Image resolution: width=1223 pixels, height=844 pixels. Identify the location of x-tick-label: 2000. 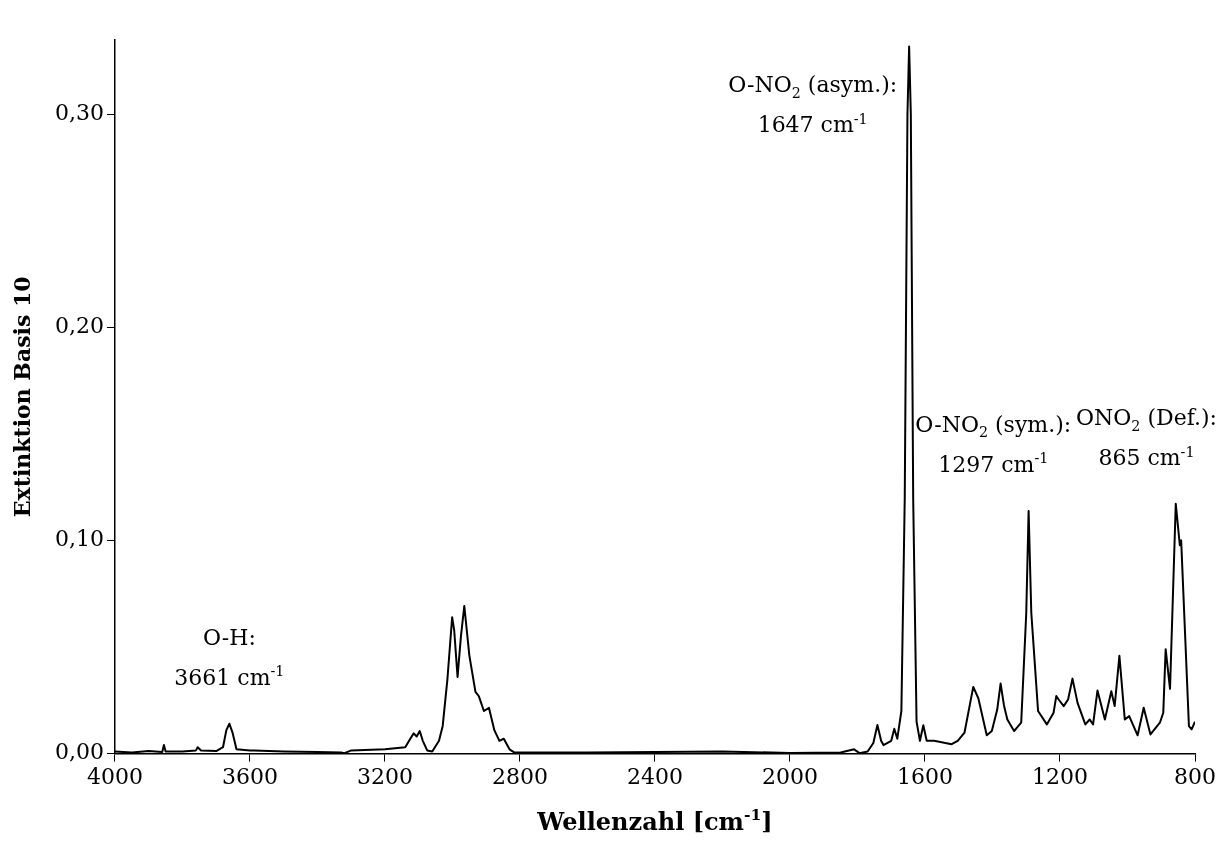
(789, 776).